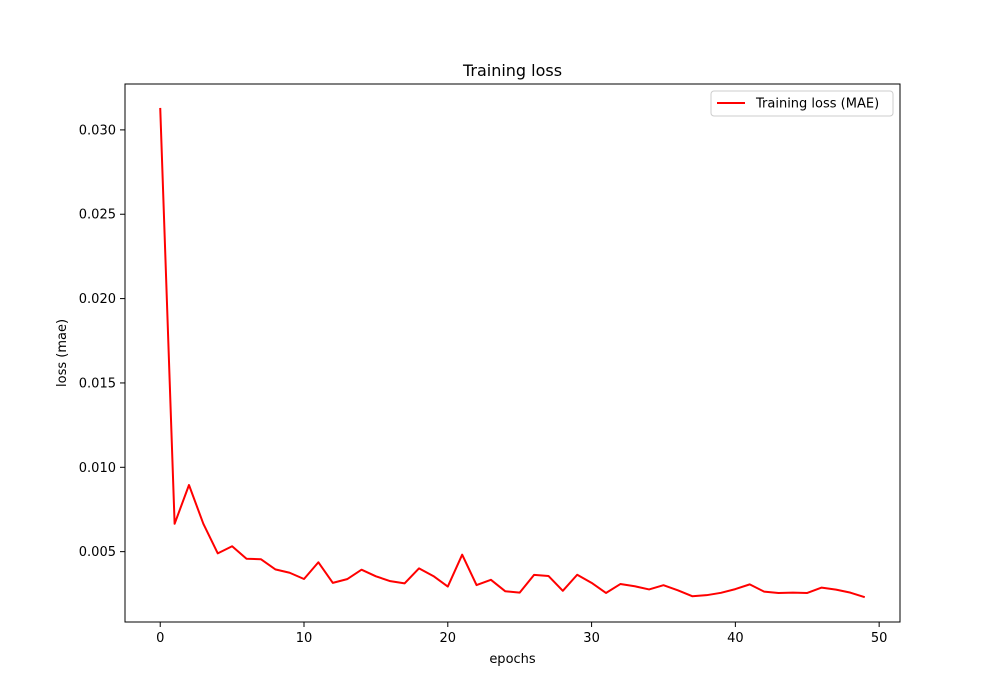  What do you see at coordinates (304, 638) in the screenshot?
I see `x-tick-label: 10` at bounding box center [304, 638].